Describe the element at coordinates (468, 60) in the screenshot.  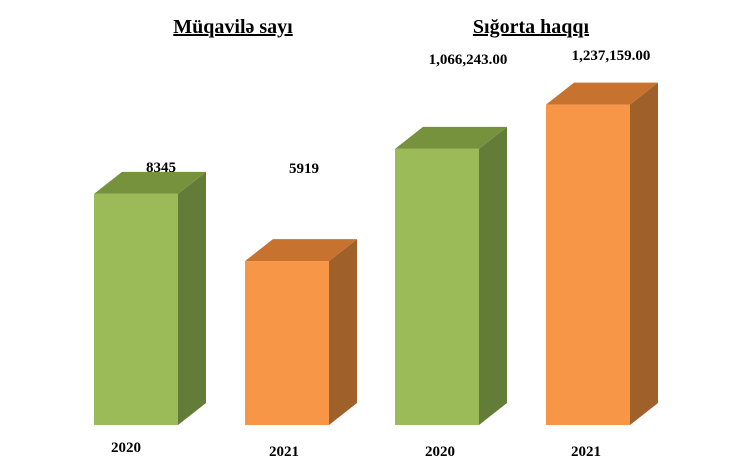
I see `data-label: 1,066,243.00` at that location.